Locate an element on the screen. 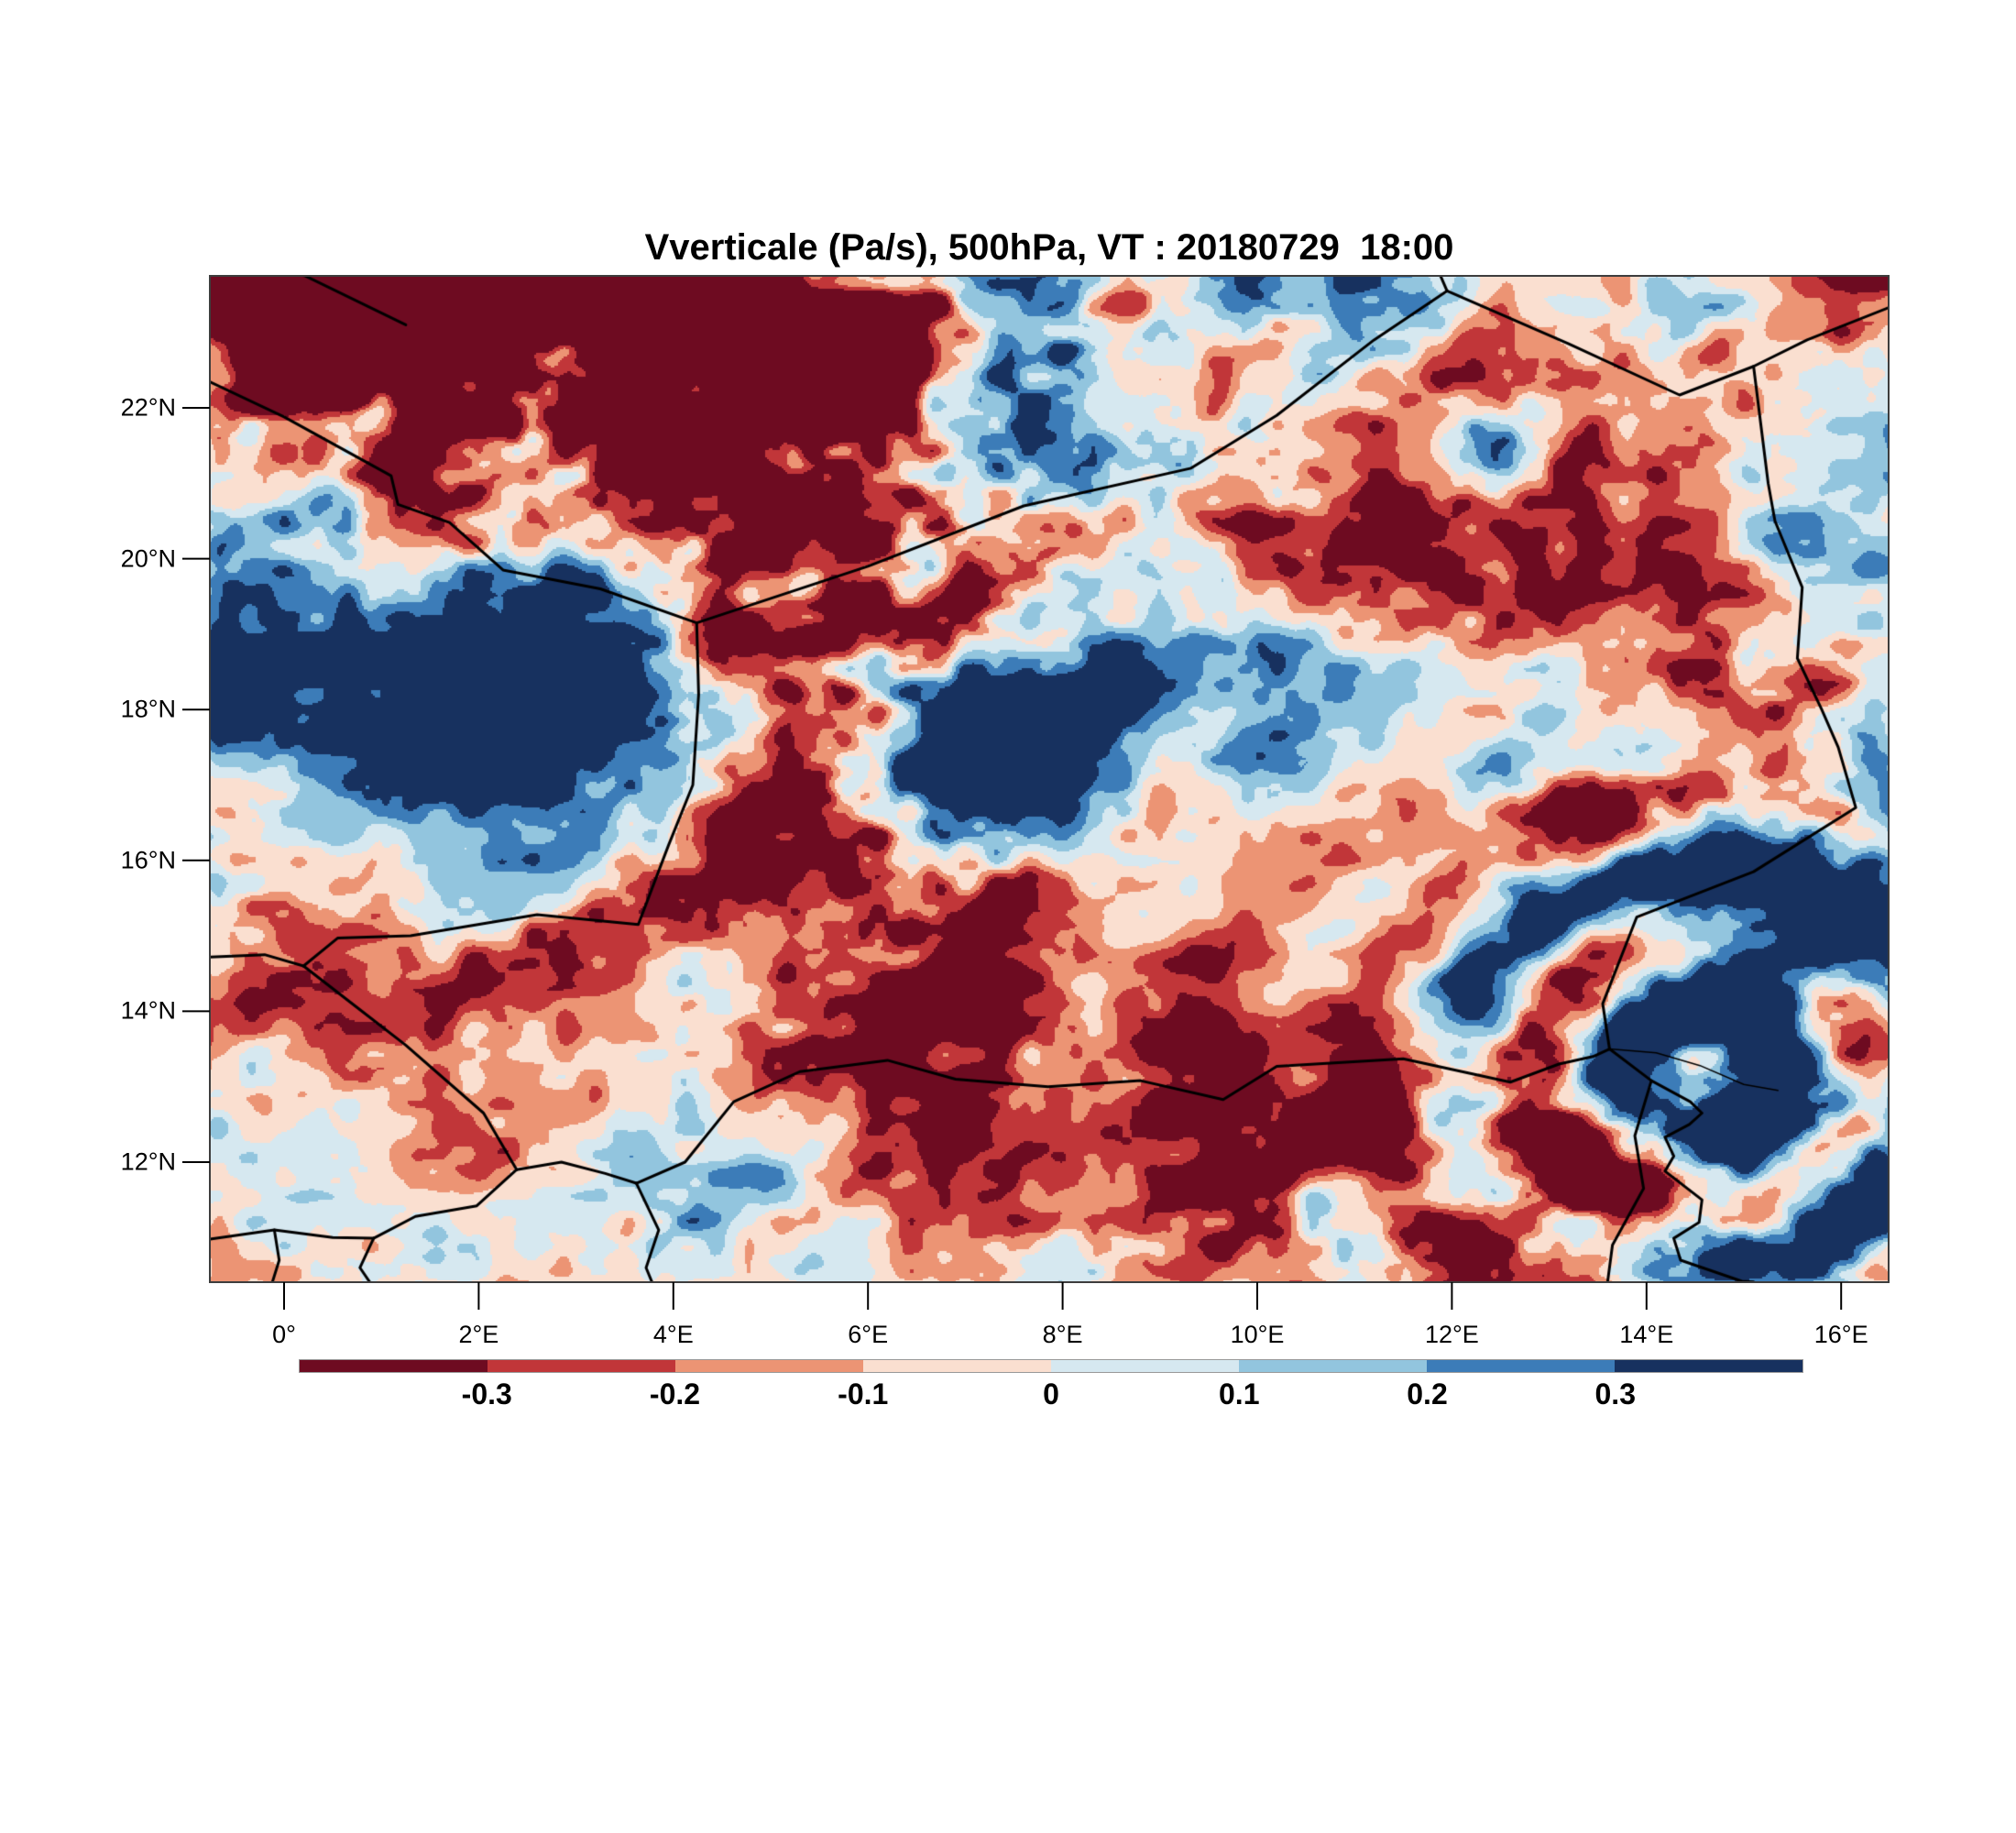  x-axis-tick-label: 8°E is located at coordinates (1062, 1334).